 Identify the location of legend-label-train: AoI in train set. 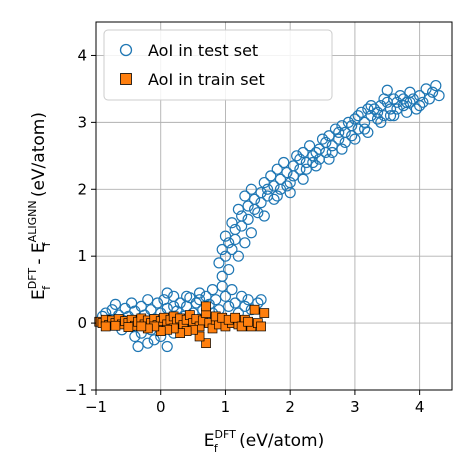
(206, 79).